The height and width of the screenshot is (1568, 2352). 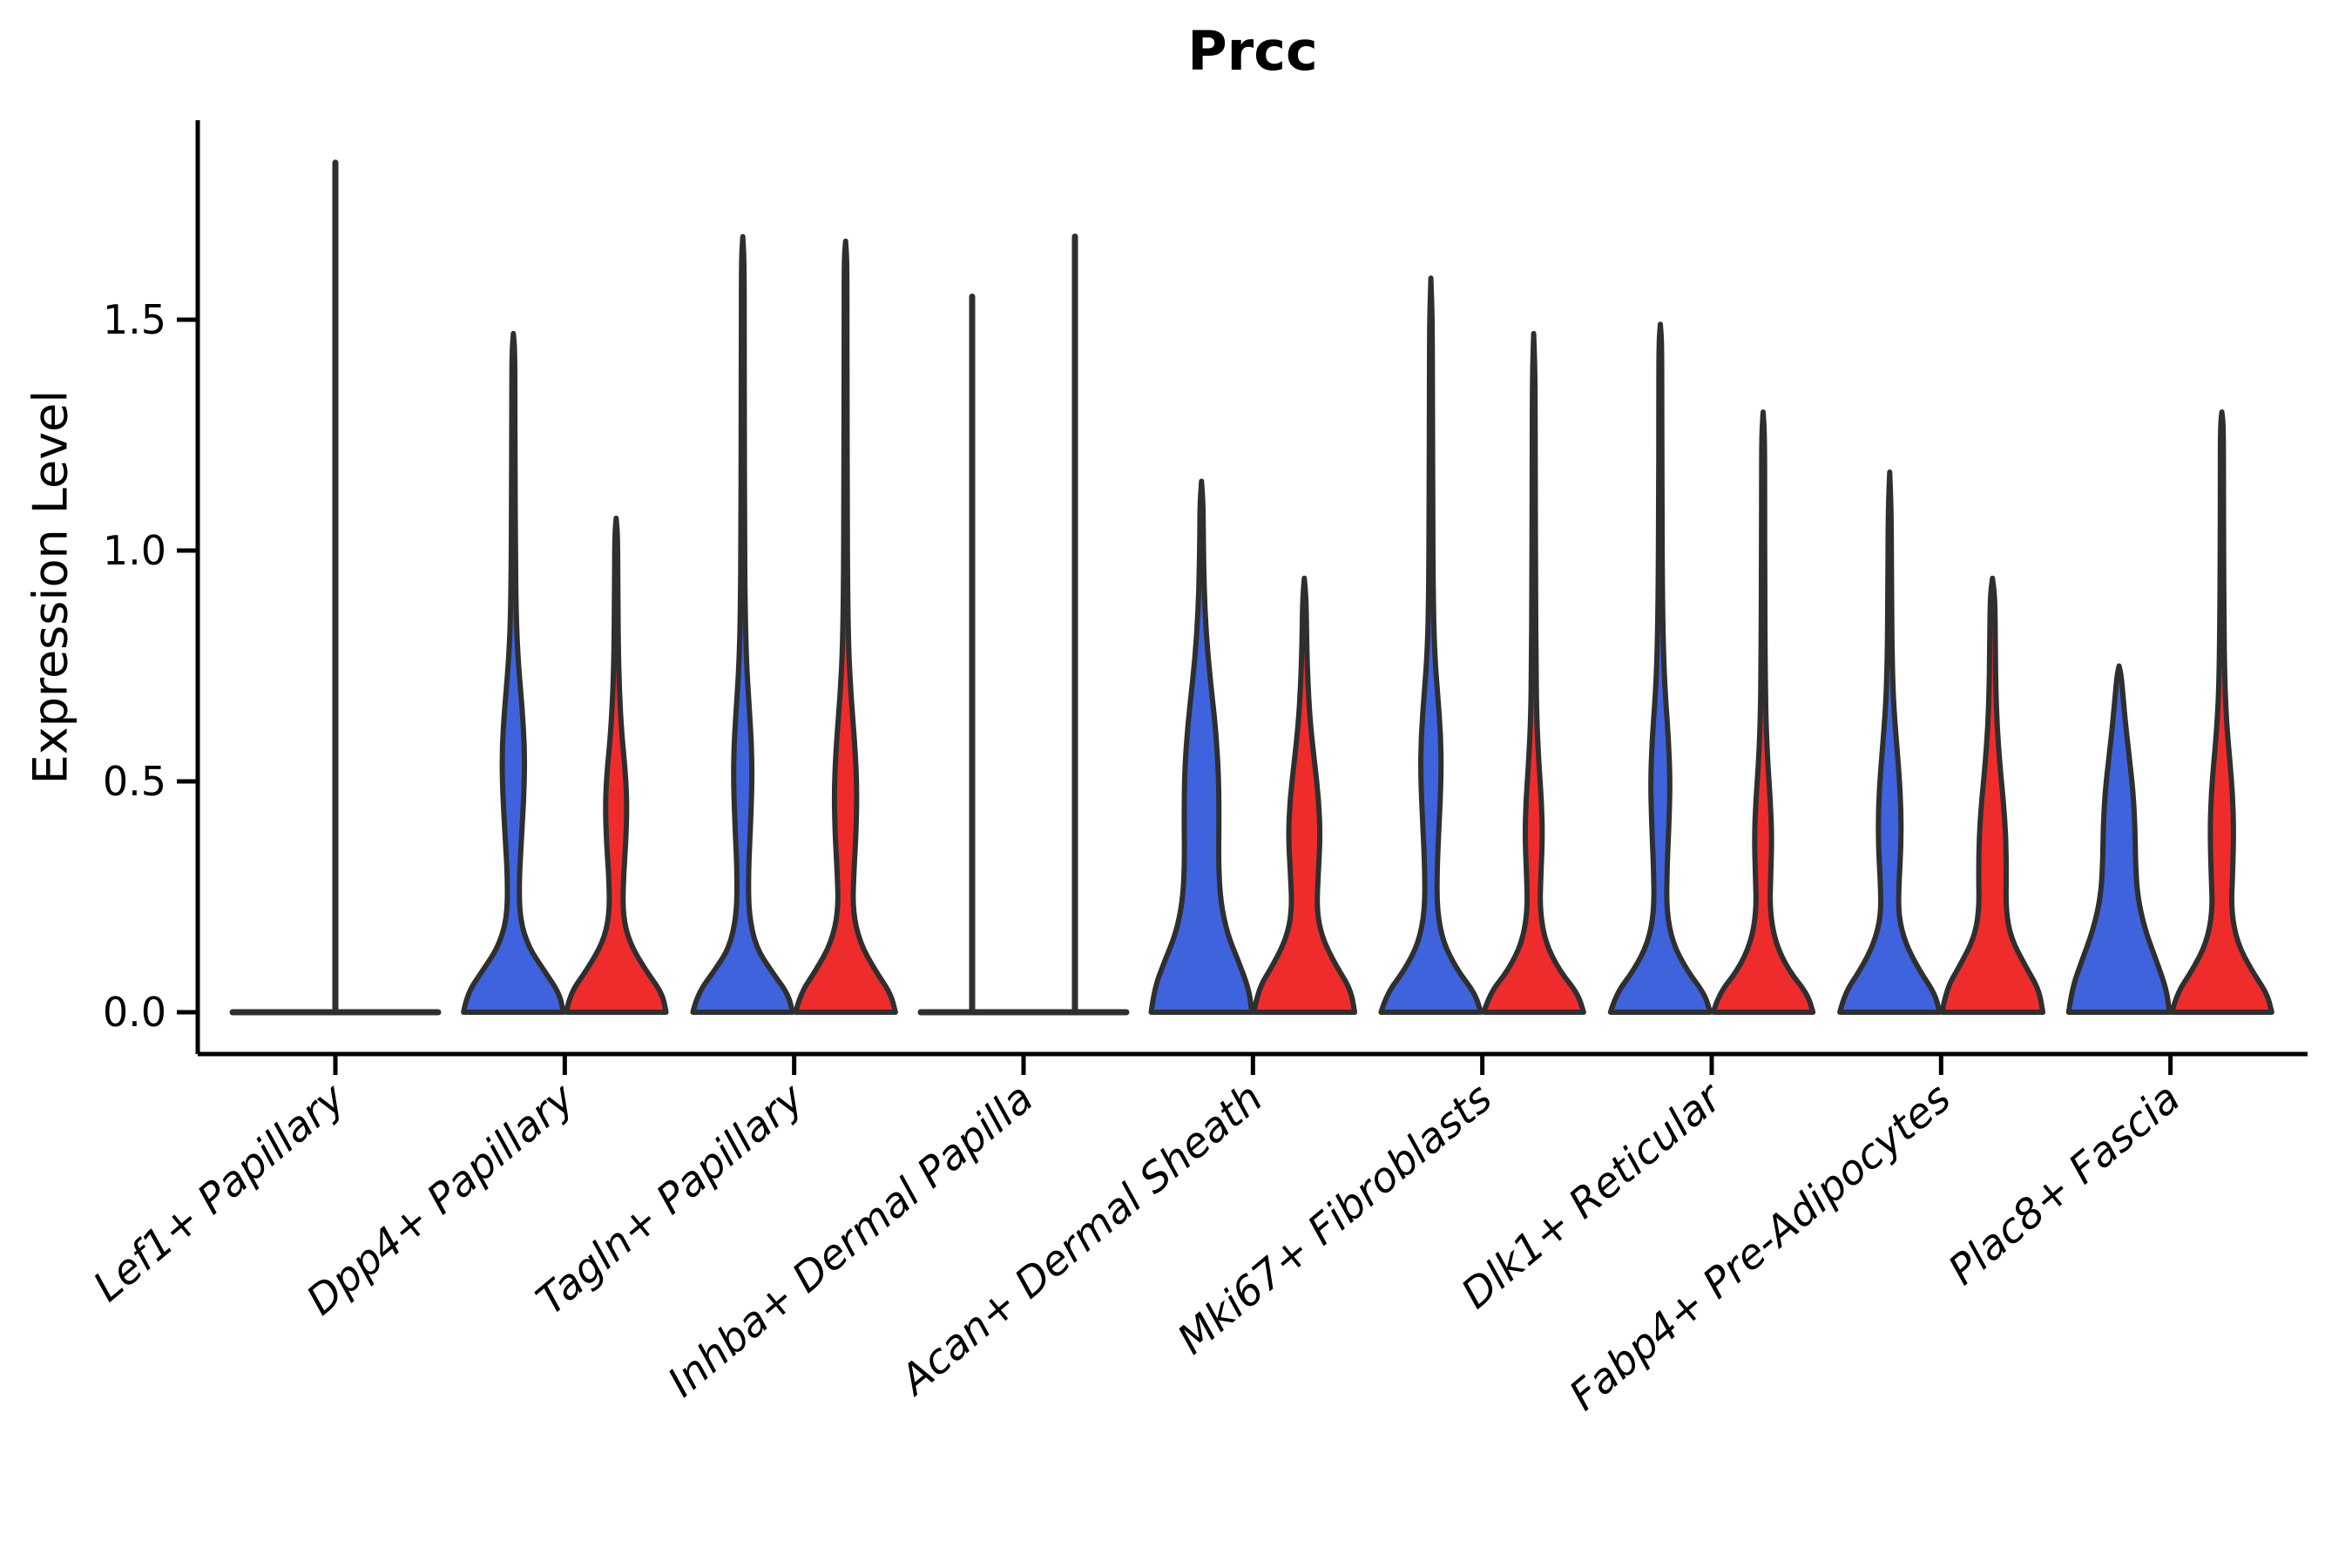 I want to click on x-tick-label: Plac8+ Fascia, so click(x=2065, y=1184).